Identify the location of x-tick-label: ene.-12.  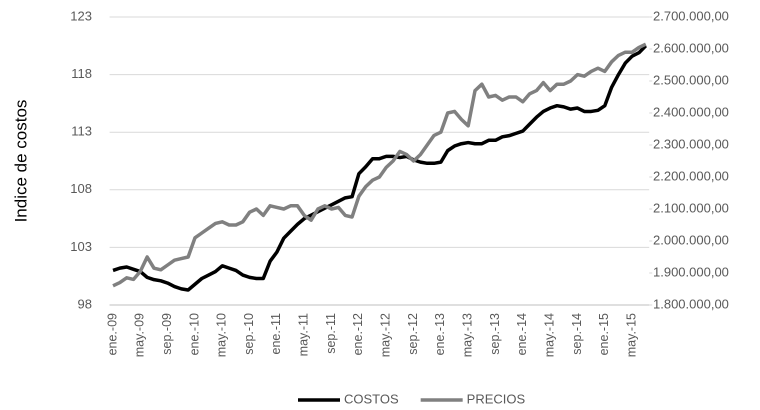
(358, 334).